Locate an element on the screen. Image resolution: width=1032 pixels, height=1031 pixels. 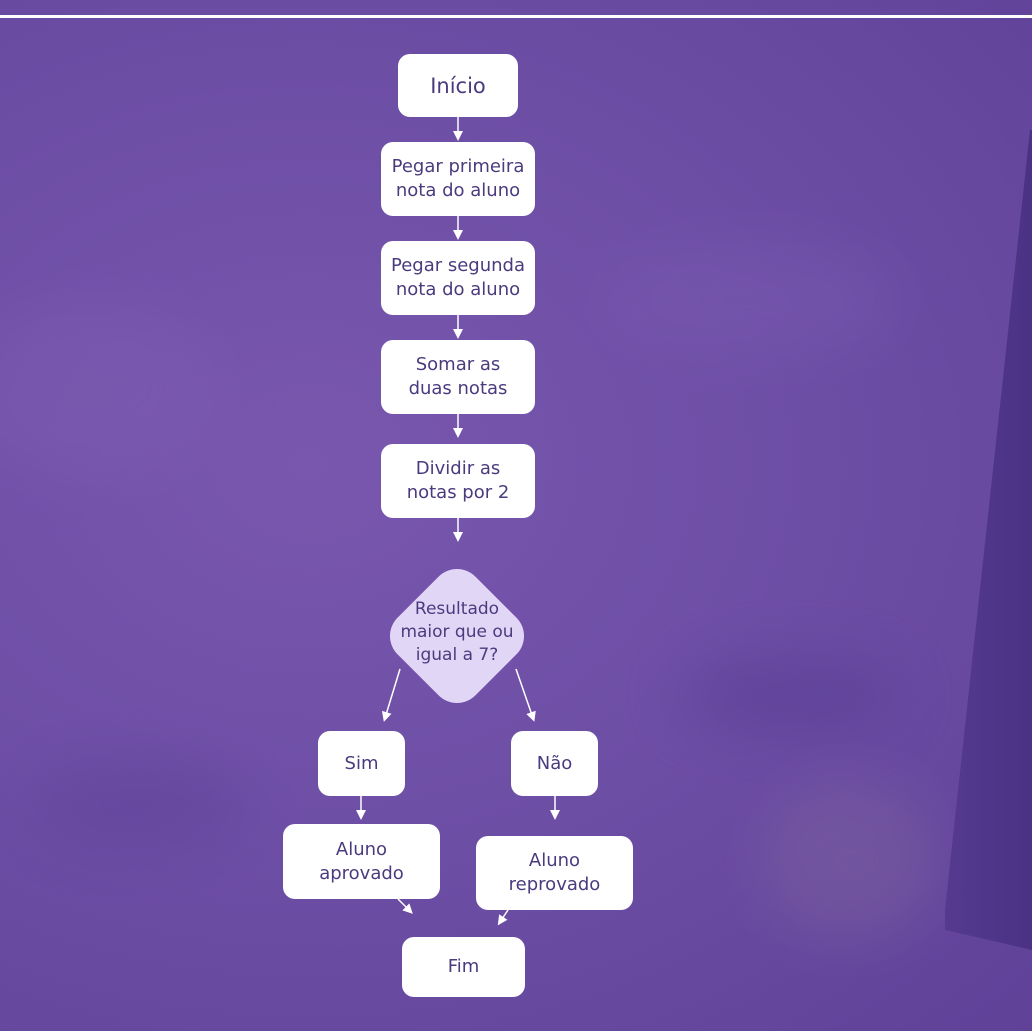
decision-label: Resultado maior que ou igual a 7? is located at coordinates (457, 631).